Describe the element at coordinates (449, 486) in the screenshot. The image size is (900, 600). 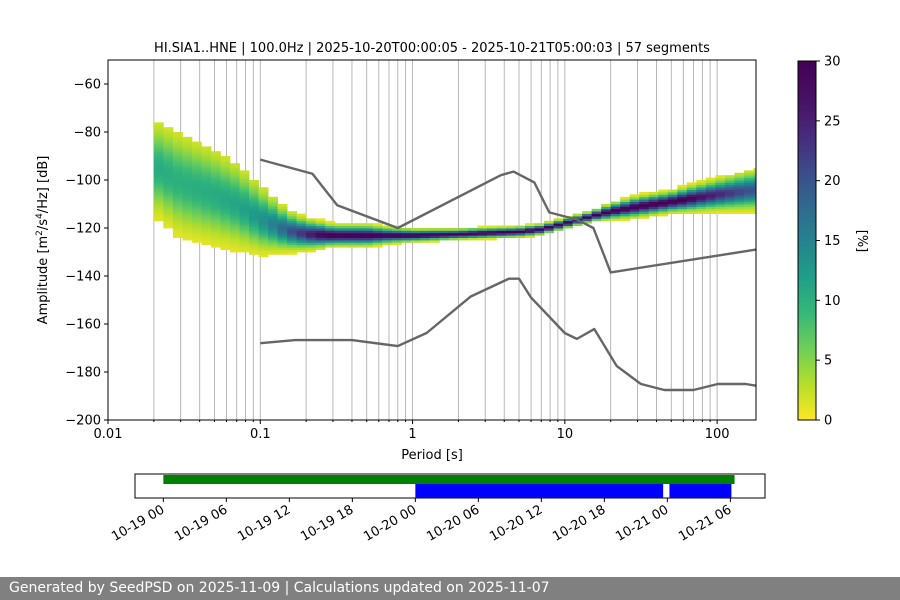
I see `timeline-bars` at that location.